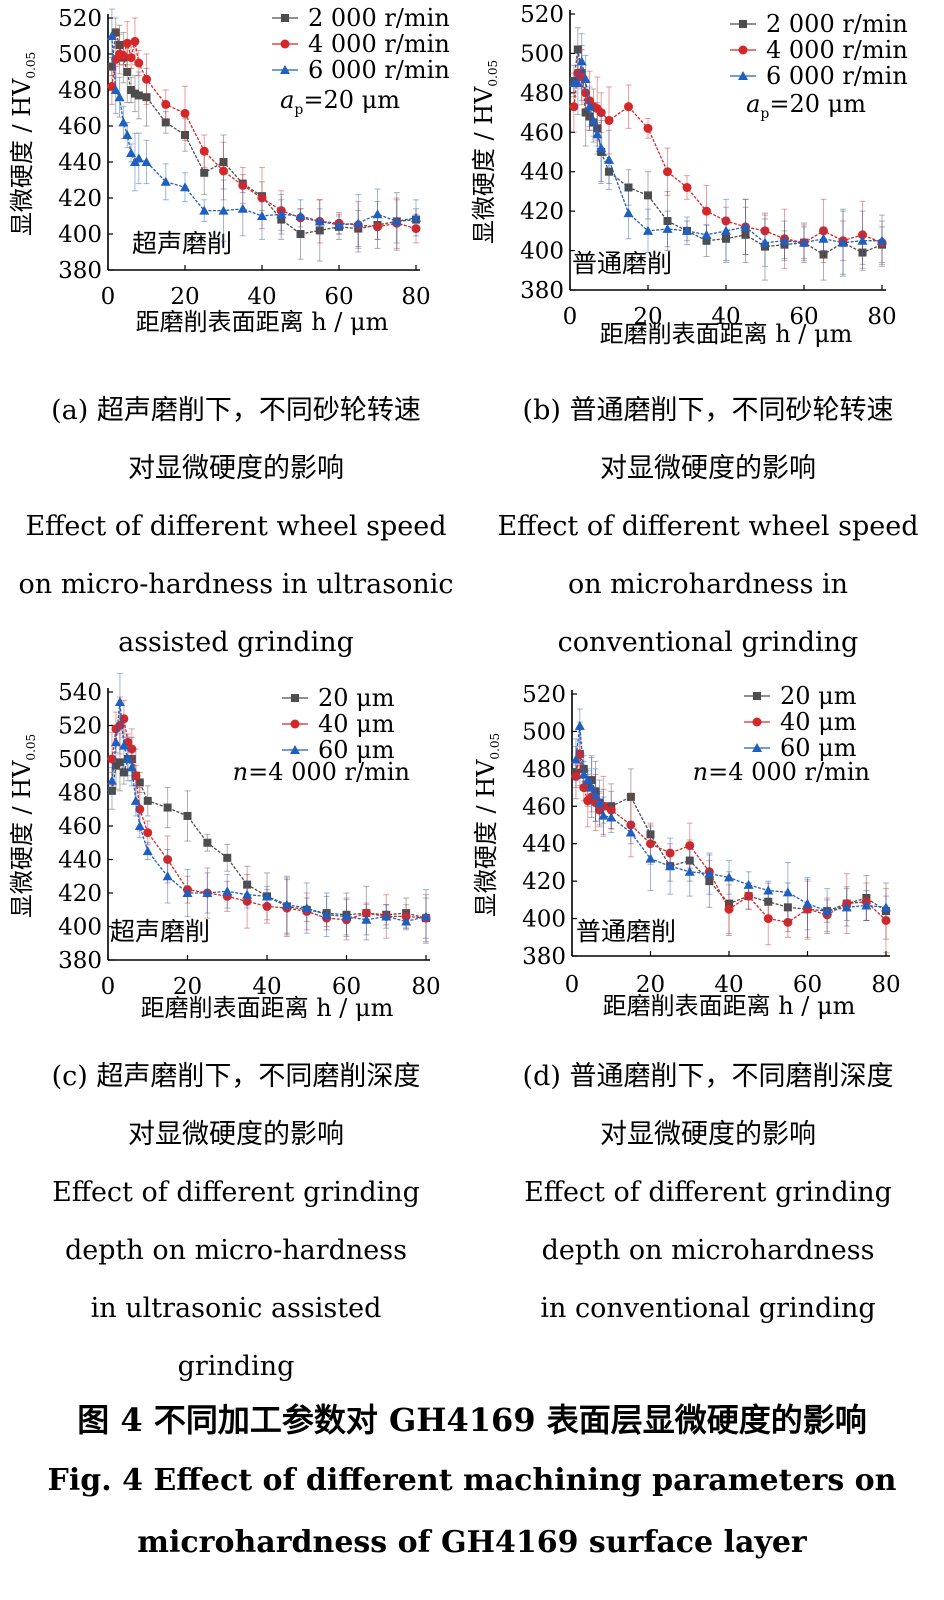  I want to click on caption-d-cn2: 对显微硬度的影响, so click(708, 1134).